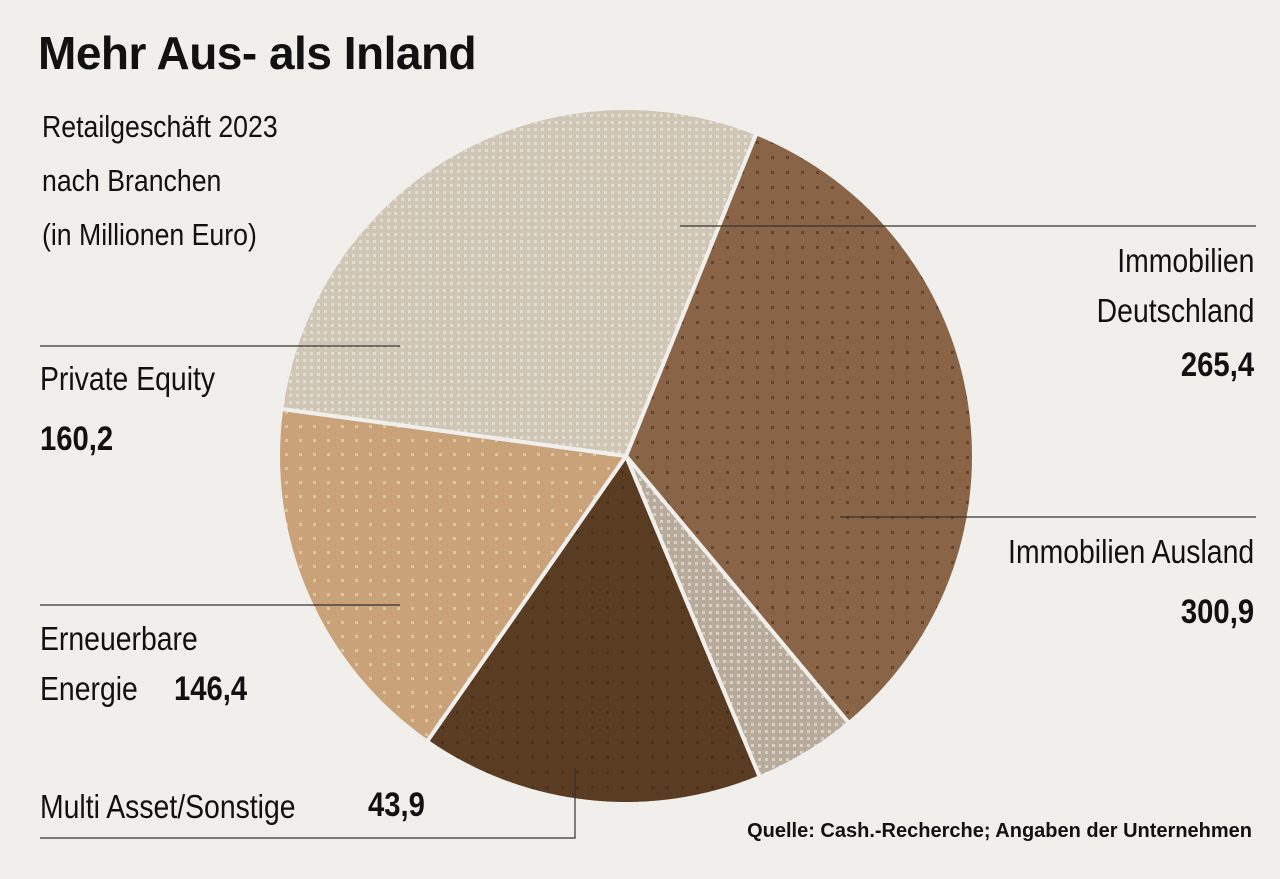  What do you see at coordinates (1217, 365) in the screenshot?
I see `value-immo-de: 265,4` at bounding box center [1217, 365].